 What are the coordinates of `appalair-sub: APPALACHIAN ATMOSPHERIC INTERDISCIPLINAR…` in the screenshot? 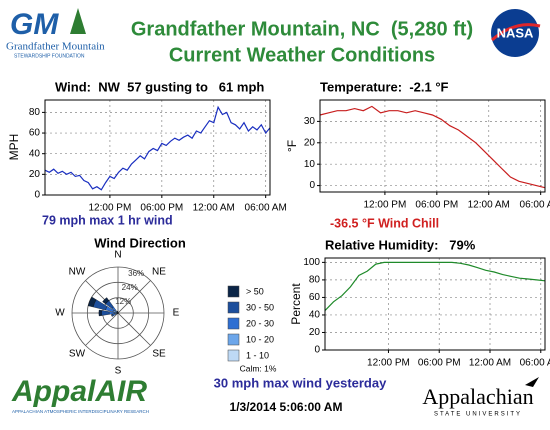 It's located at (80, 411).